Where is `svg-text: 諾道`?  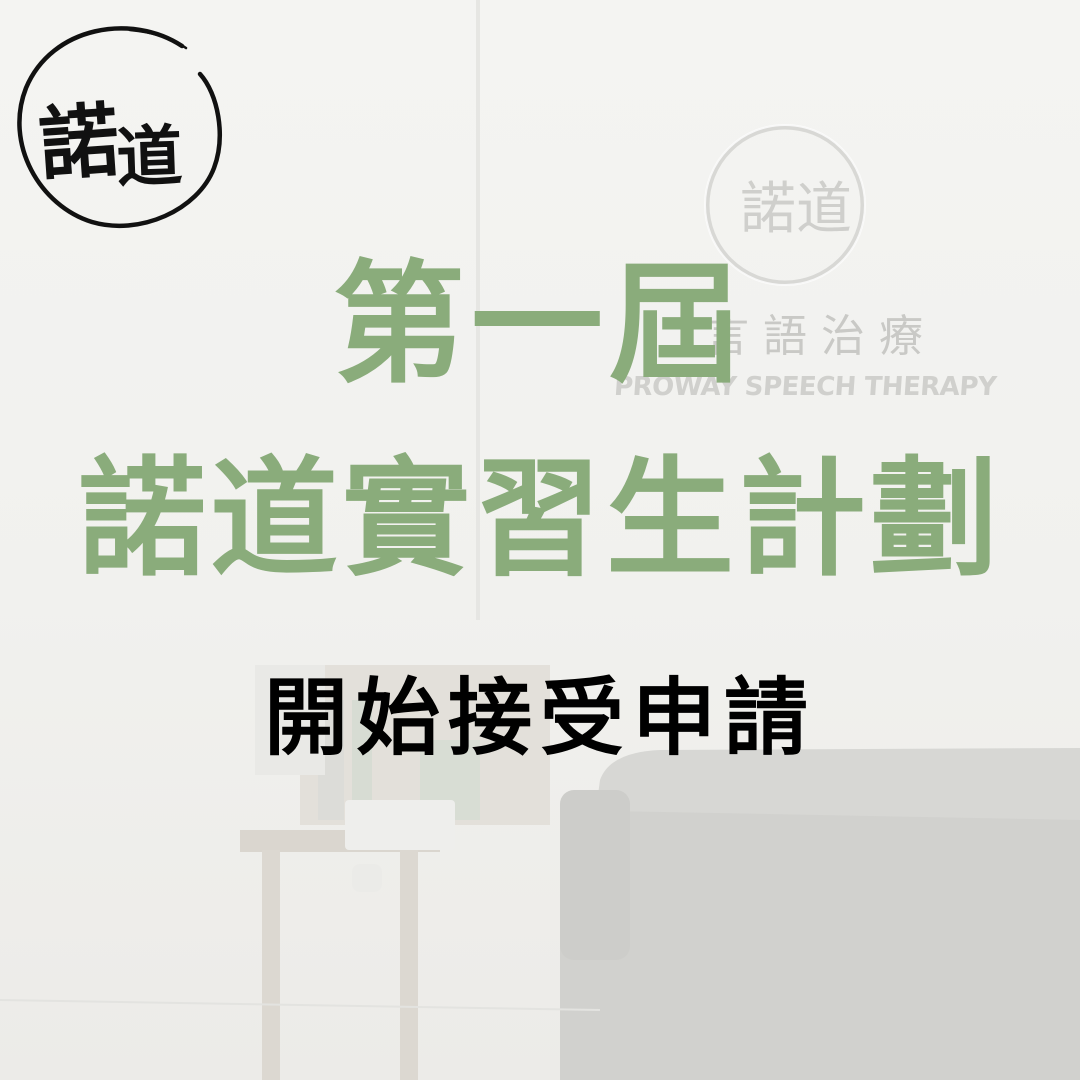
svg-text: 諾道 is located at coordinates (796, 209).